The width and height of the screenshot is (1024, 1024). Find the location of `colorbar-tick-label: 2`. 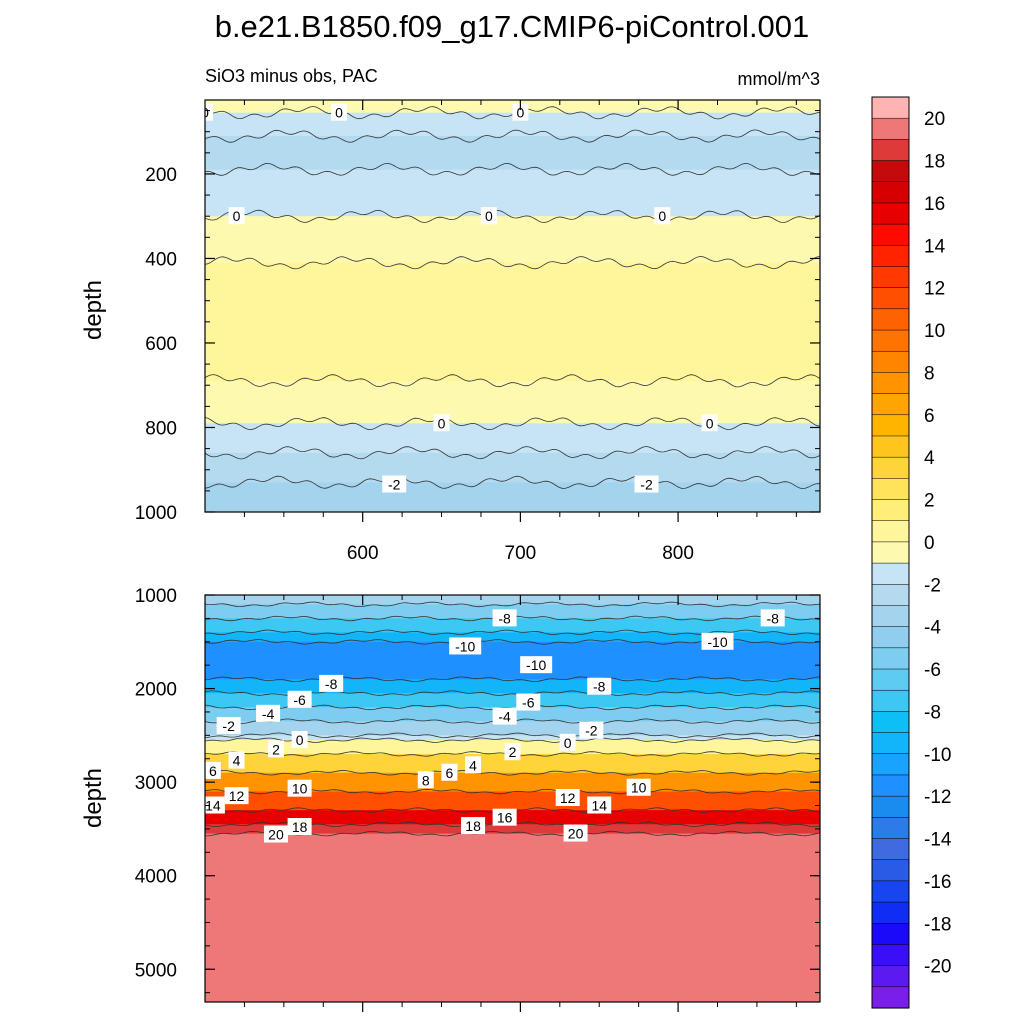

colorbar-tick-label: 2 is located at coordinates (929, 501).